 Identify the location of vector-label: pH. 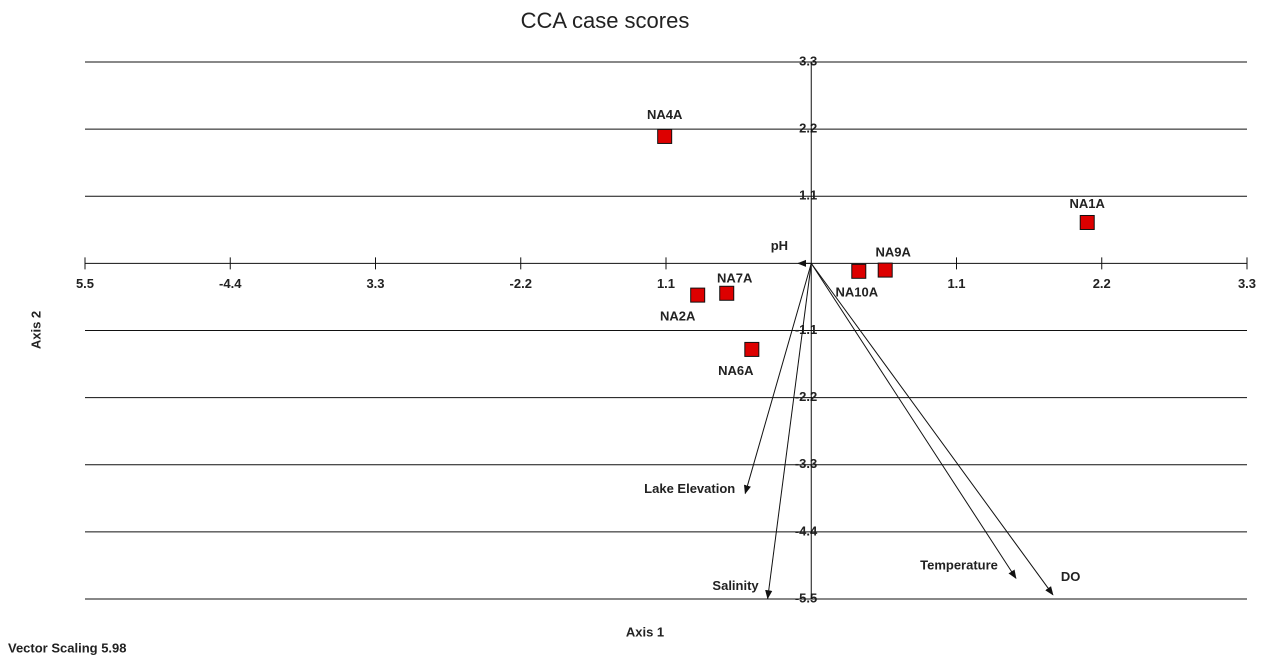
(779, 245).